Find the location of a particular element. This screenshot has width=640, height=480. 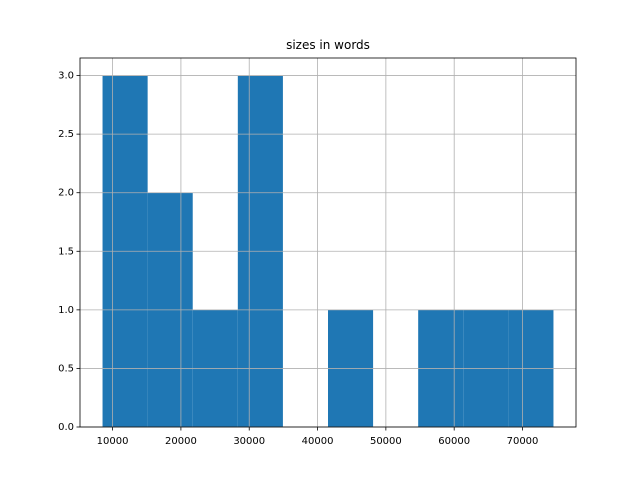

x-tick-label: 50000 is located at coordinates (386, 441).